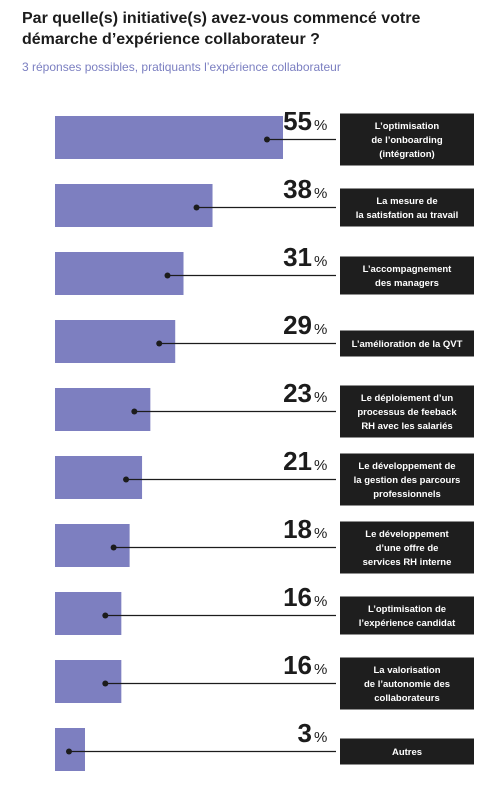 This screenshot has height=790, width=489. I want to click on percent-sign-2: %, so click(320, 193).